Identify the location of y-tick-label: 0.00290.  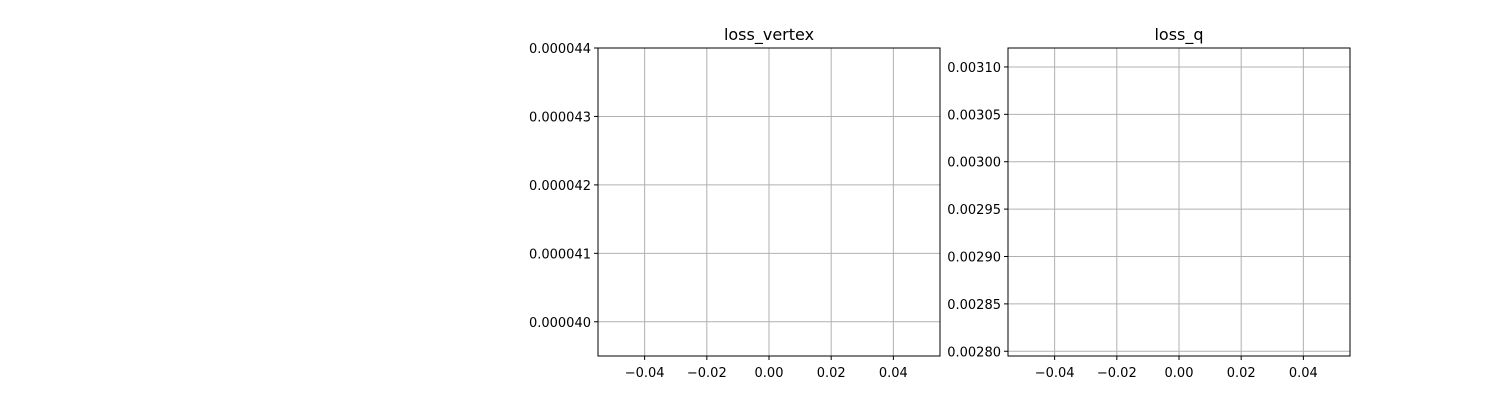
(974, 257).